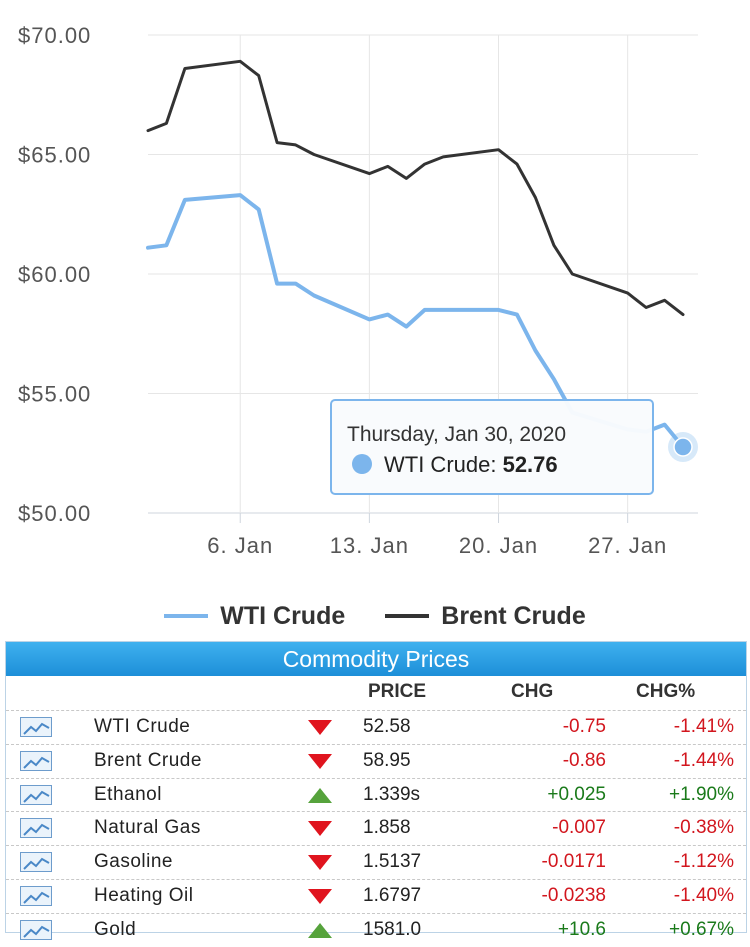 The width and height of the screenshot is (750, 947). I want to click on legend-item-wti: WTI Crude, so click(254, 616).